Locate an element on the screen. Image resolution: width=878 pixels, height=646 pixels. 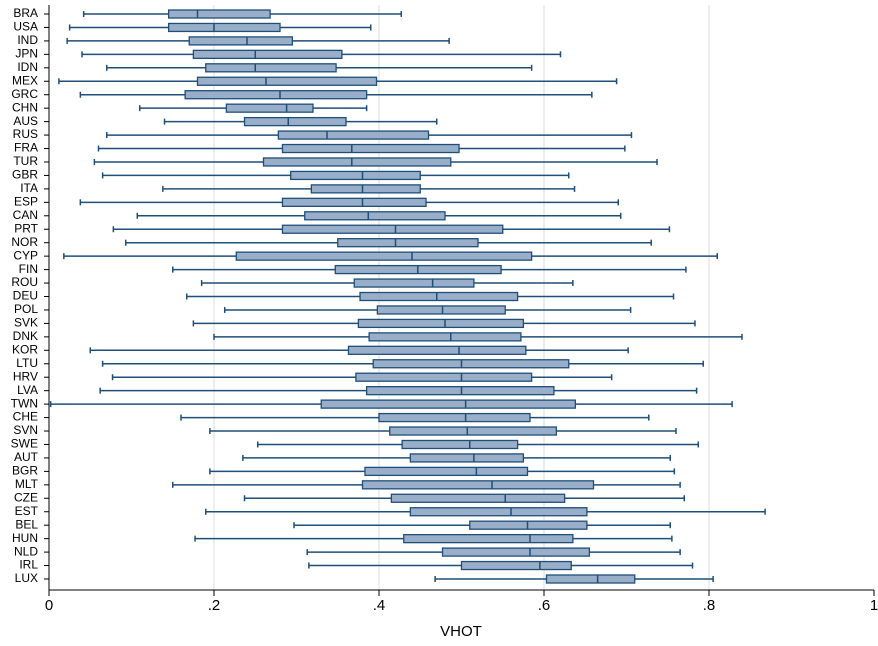
y-tick-label: AUS is located at coordinates (25, 121).